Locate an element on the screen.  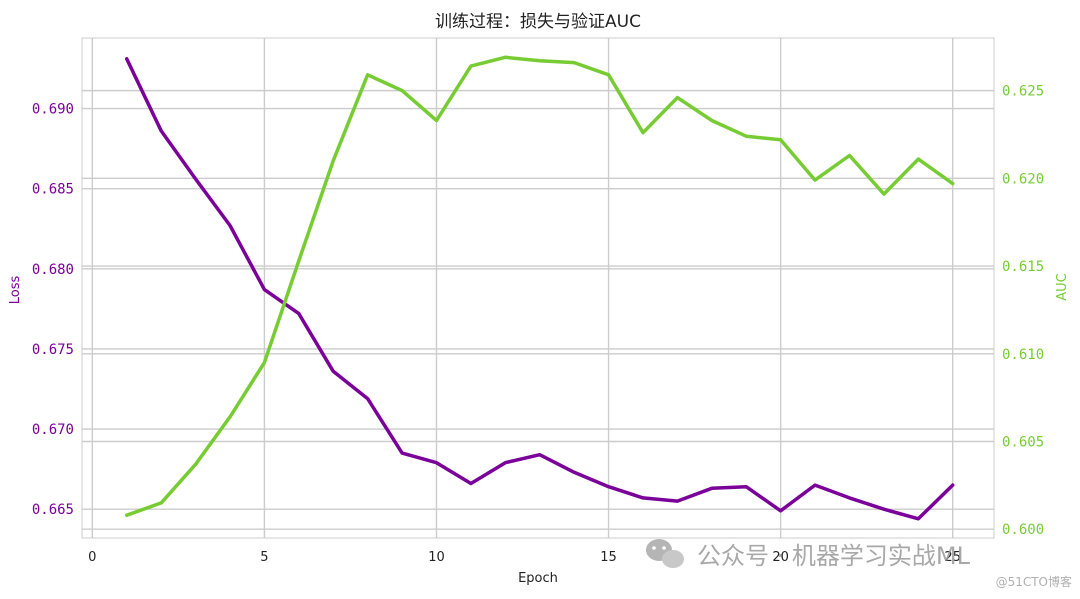
y-tick-label-right: 0.610 is located at coordinates (1023, 355).